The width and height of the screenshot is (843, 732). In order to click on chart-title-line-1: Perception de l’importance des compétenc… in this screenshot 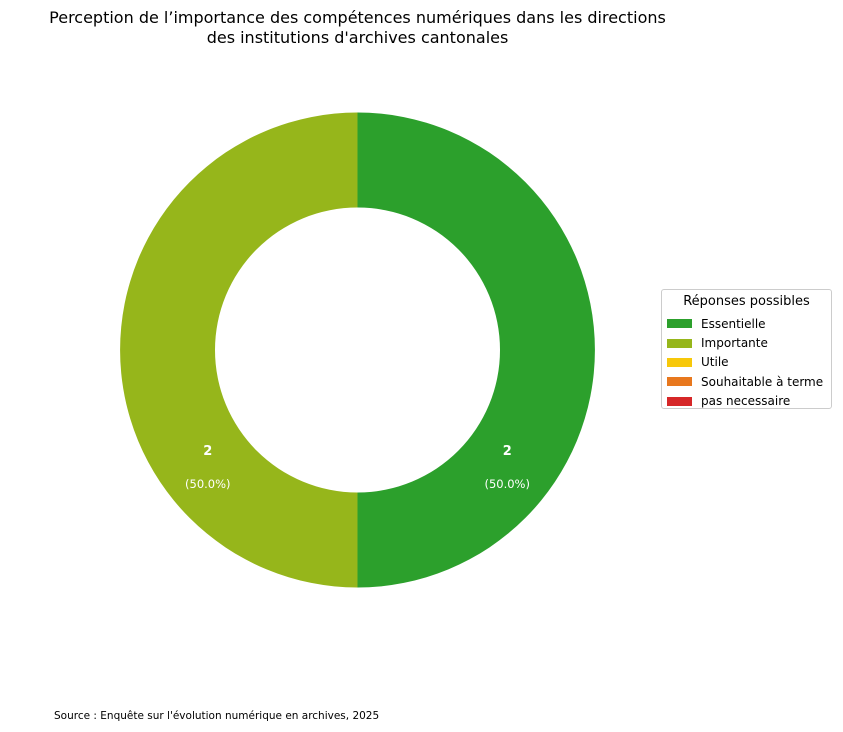, I will do `click(357, 17)`.